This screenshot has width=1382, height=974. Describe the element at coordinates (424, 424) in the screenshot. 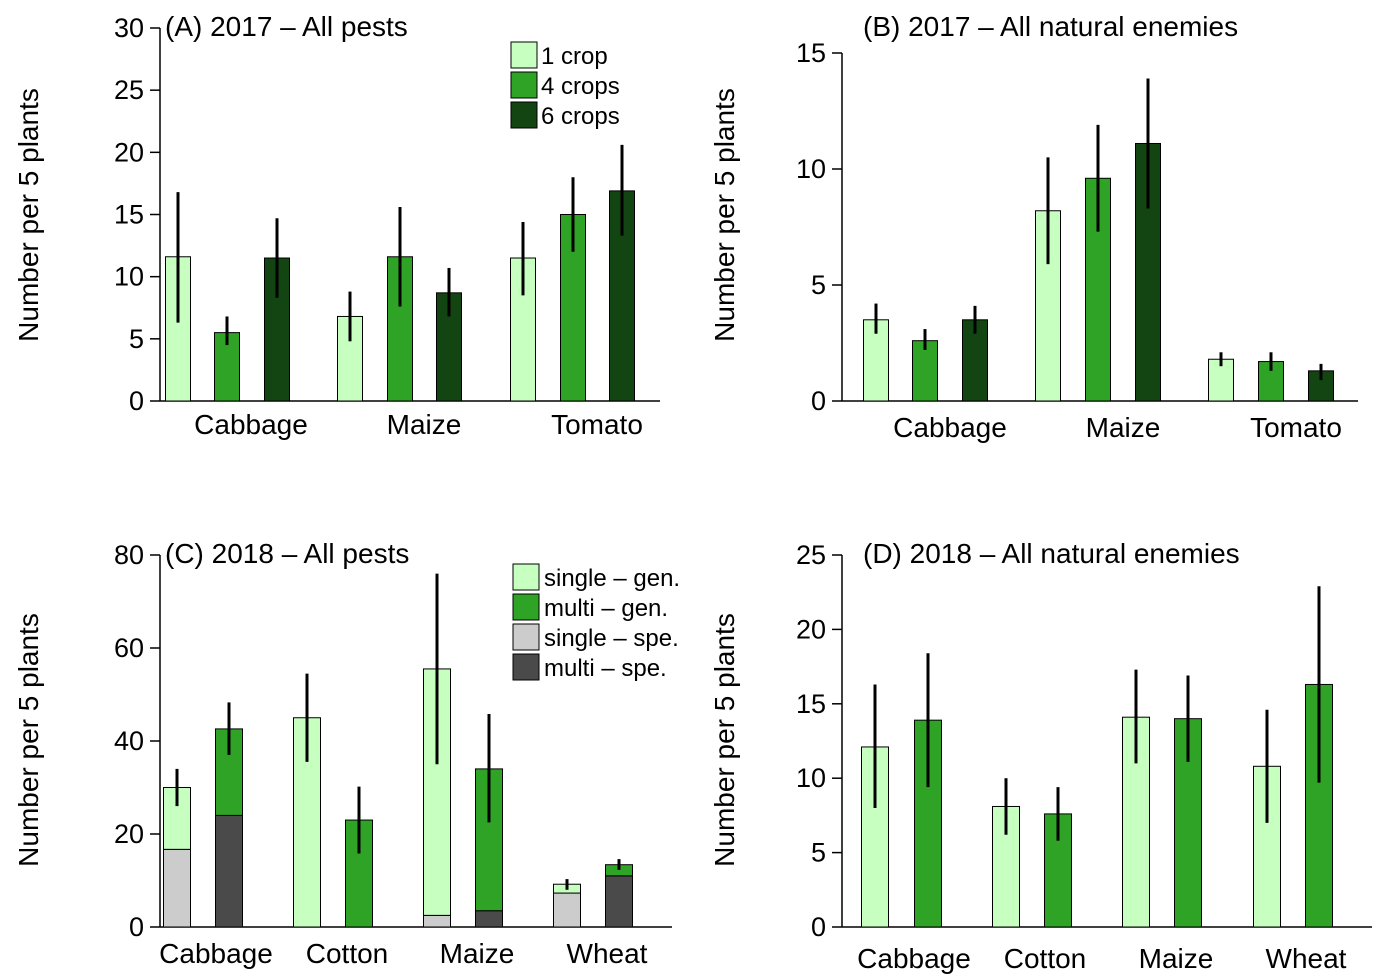

I see `panel-a-category-label-maize: Maize` at that location.